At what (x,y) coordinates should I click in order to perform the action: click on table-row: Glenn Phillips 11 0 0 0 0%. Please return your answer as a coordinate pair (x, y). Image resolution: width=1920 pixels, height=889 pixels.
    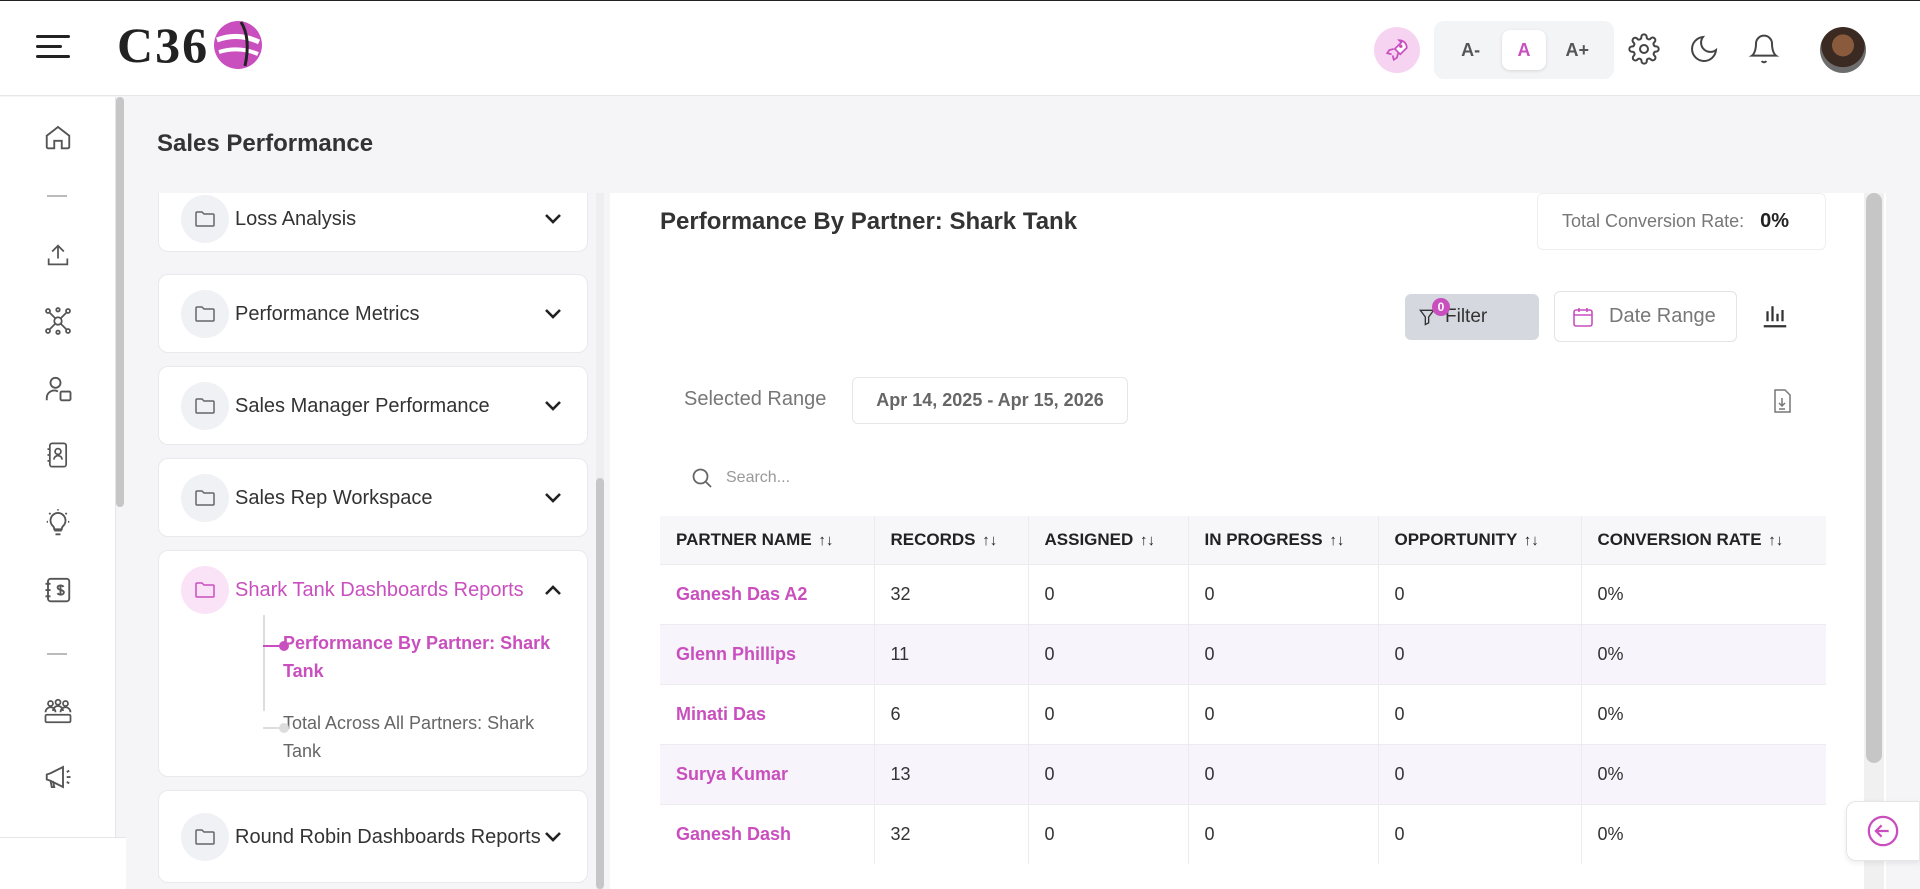
    Looking at the image, I should click on (1243, 653).